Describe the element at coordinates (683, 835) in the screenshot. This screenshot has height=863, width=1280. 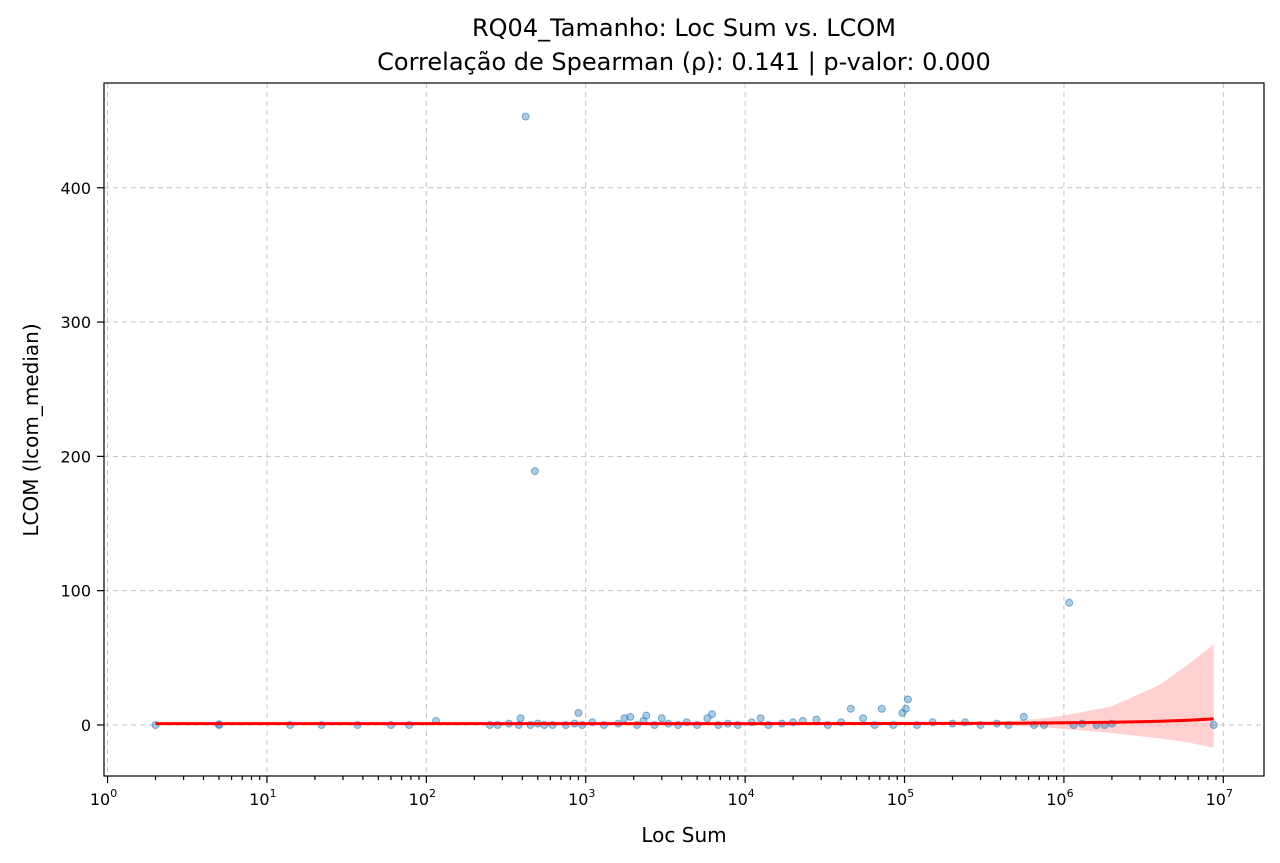
I see `x-axis-label: Loc Sum` at that location.